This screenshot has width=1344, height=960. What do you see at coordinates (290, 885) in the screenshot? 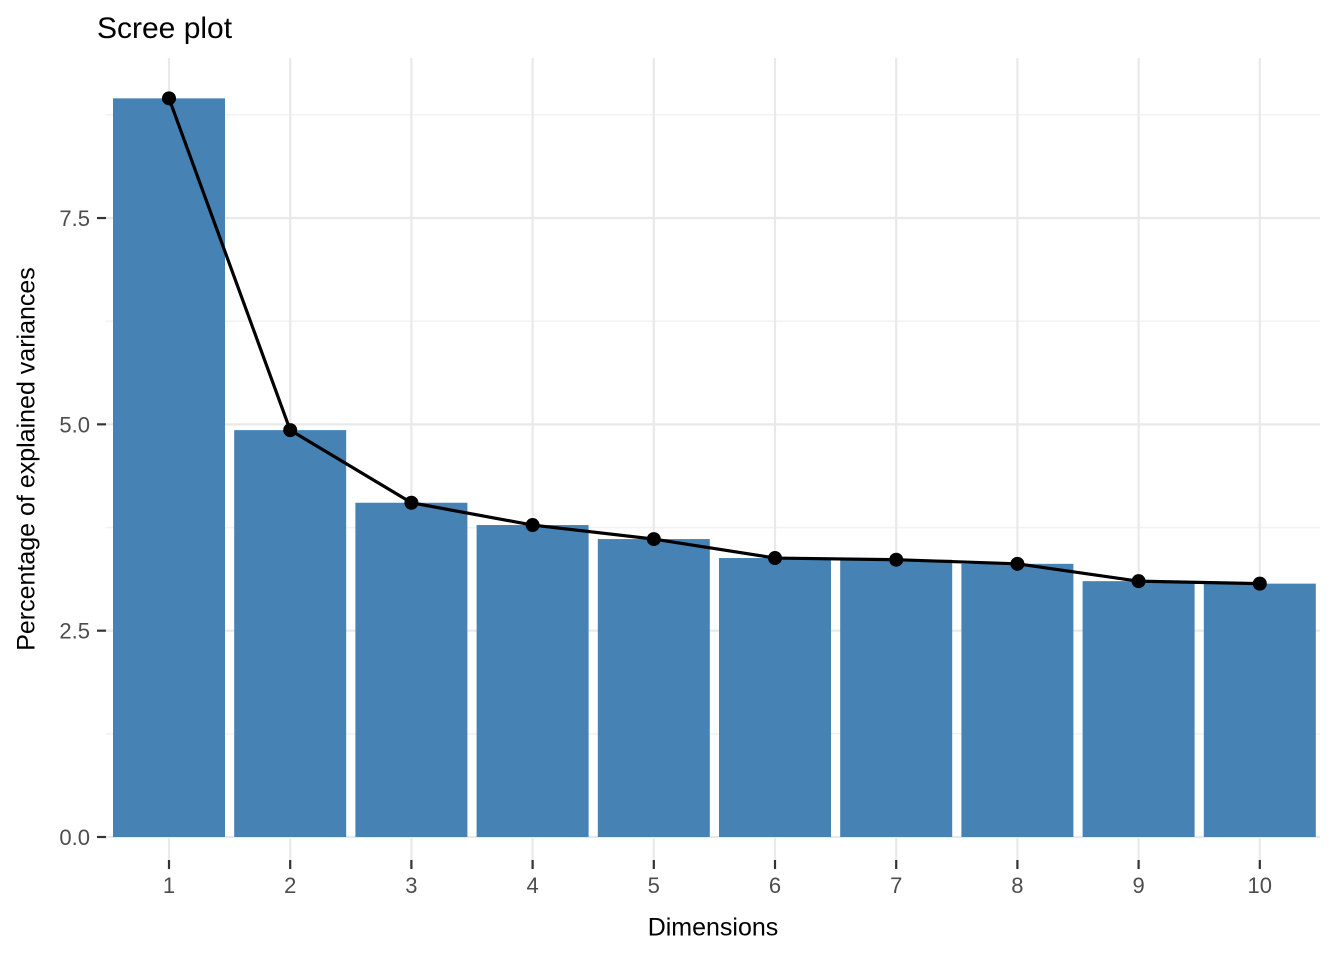
I see `x-tick-label-2: 2` at bounding box center [290, 885].